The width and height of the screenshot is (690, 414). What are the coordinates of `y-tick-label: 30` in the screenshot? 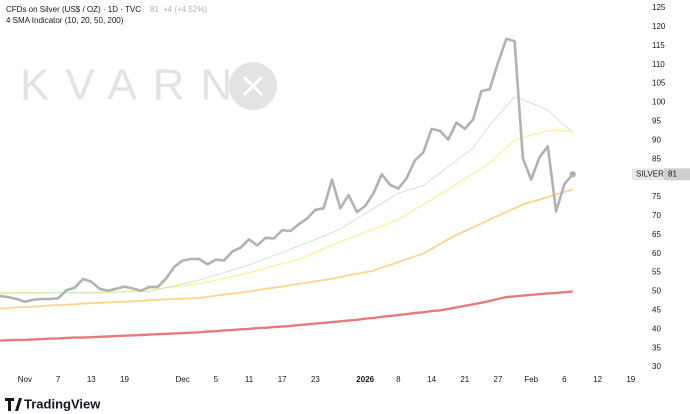 It's located at (656, 366).